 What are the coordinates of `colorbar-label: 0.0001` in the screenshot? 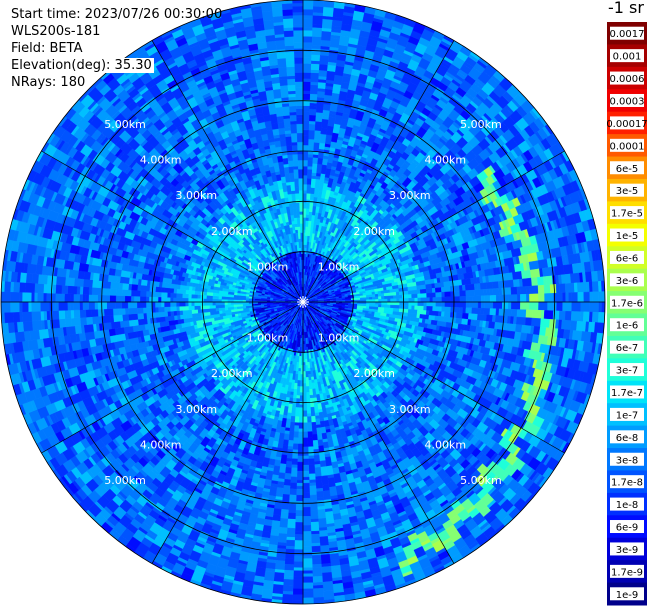 It's located at (627, 146).